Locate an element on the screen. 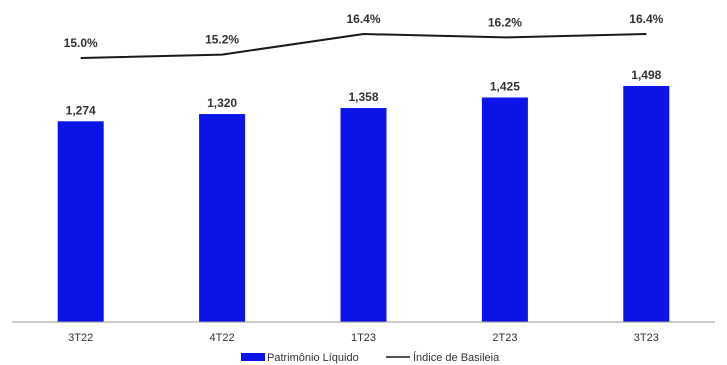 The width and height of the screenshot is (727, 365). line-indice-de-basileia is located at coordinates (363, 45).